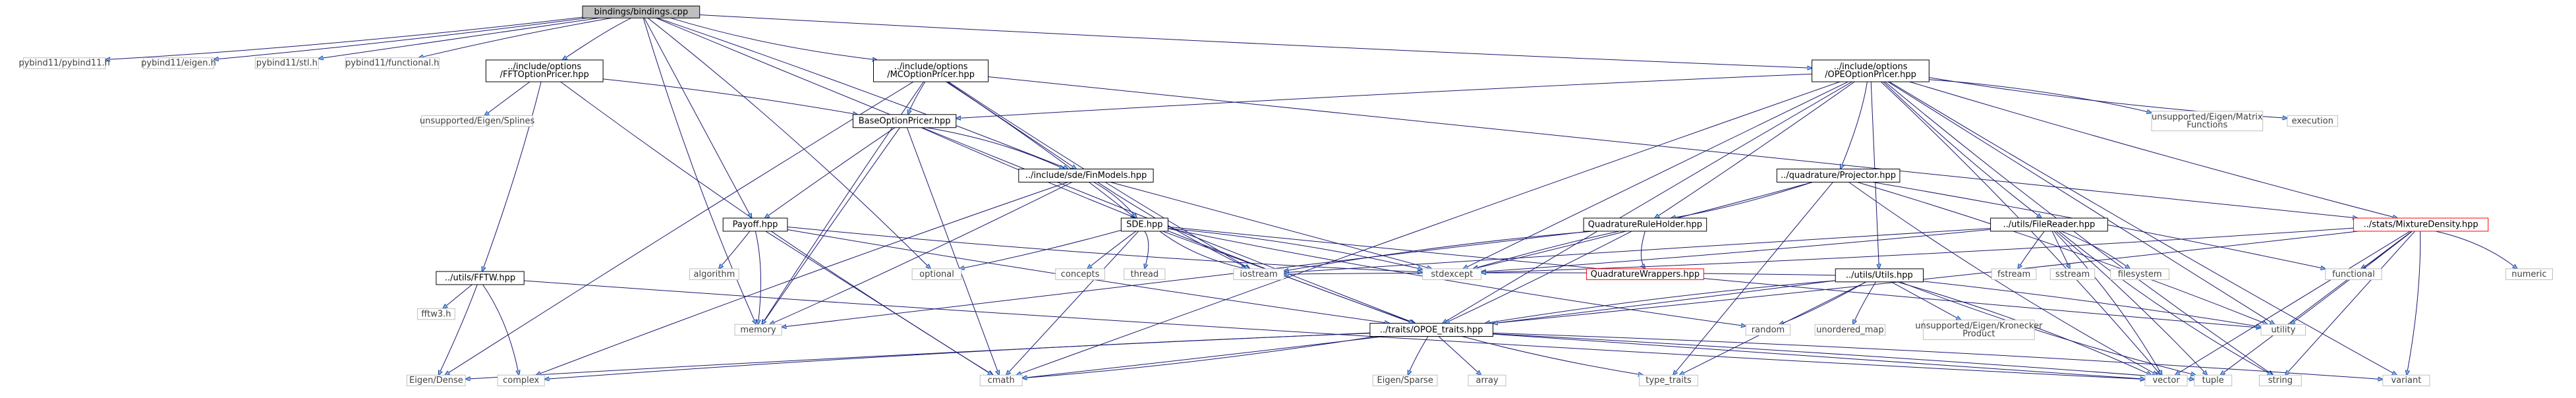 This screenshot has height=398, width=2576. What do you see at coordinates (1963, 149) in the screenshot?
I see `edge-ope-to-filereader` at bounding box center [1963, 149].